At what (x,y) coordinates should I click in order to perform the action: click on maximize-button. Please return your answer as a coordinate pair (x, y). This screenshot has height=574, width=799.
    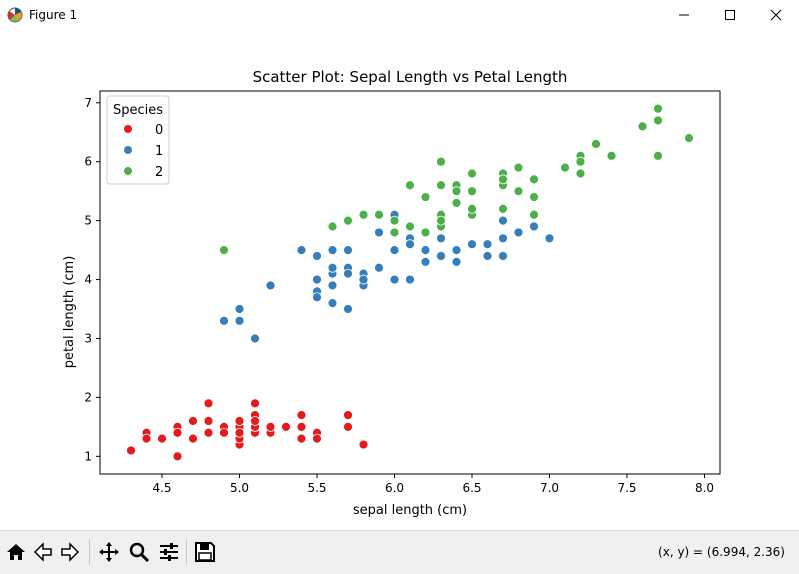
    Looking at the image, I should click on (730, 15).